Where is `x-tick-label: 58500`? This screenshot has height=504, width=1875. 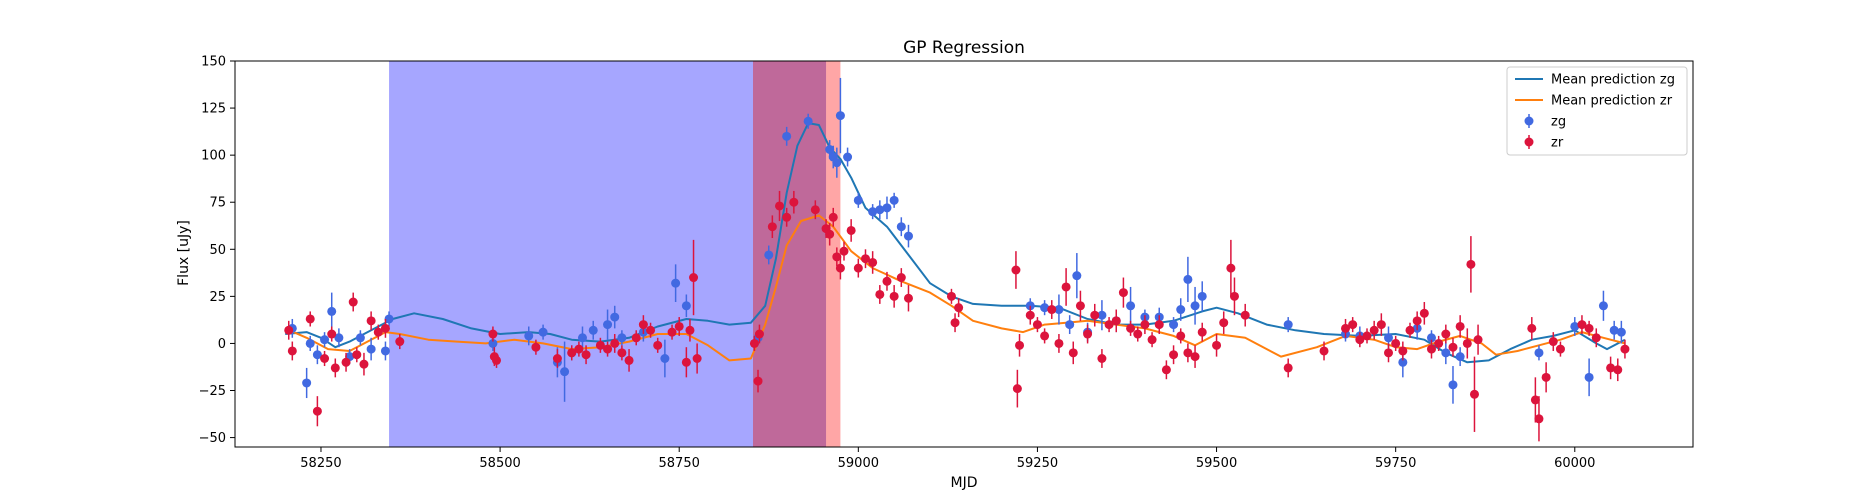
x-tick-label: 58500 is located at coordinates (499, 463).